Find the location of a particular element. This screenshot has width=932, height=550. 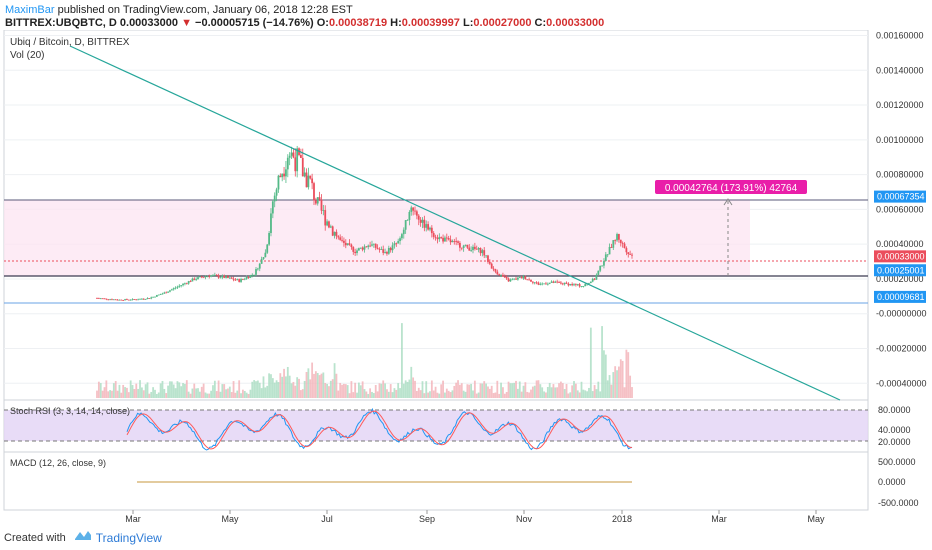

price-tick-label: 0.00160000 is located at coordinates (900, 35).